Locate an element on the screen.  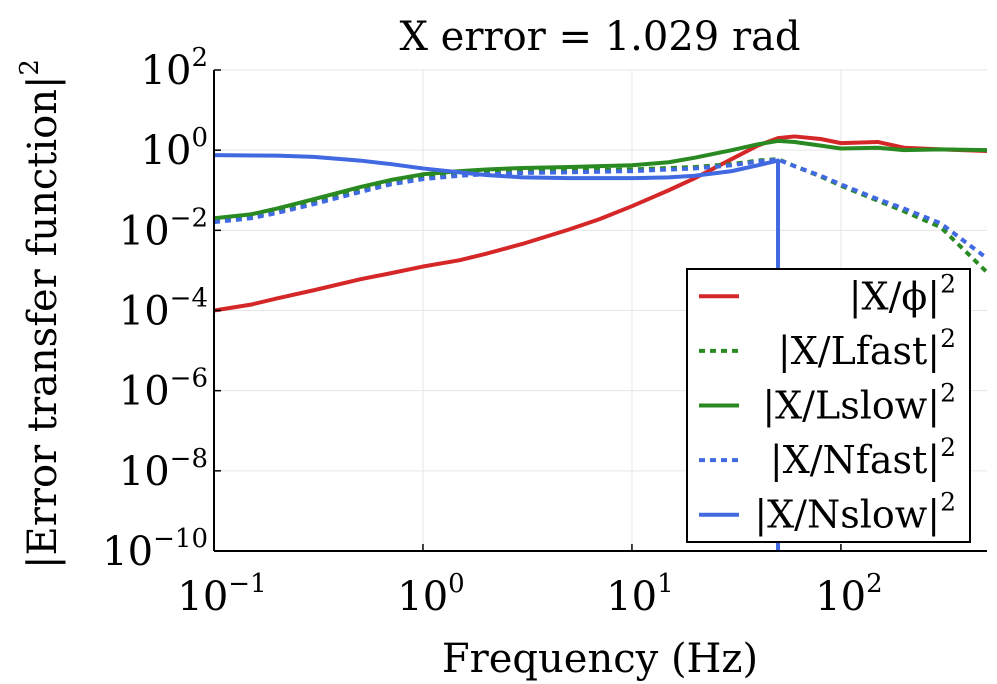
x-tick-label: 10⁰ is located at coordinates (430, 594).